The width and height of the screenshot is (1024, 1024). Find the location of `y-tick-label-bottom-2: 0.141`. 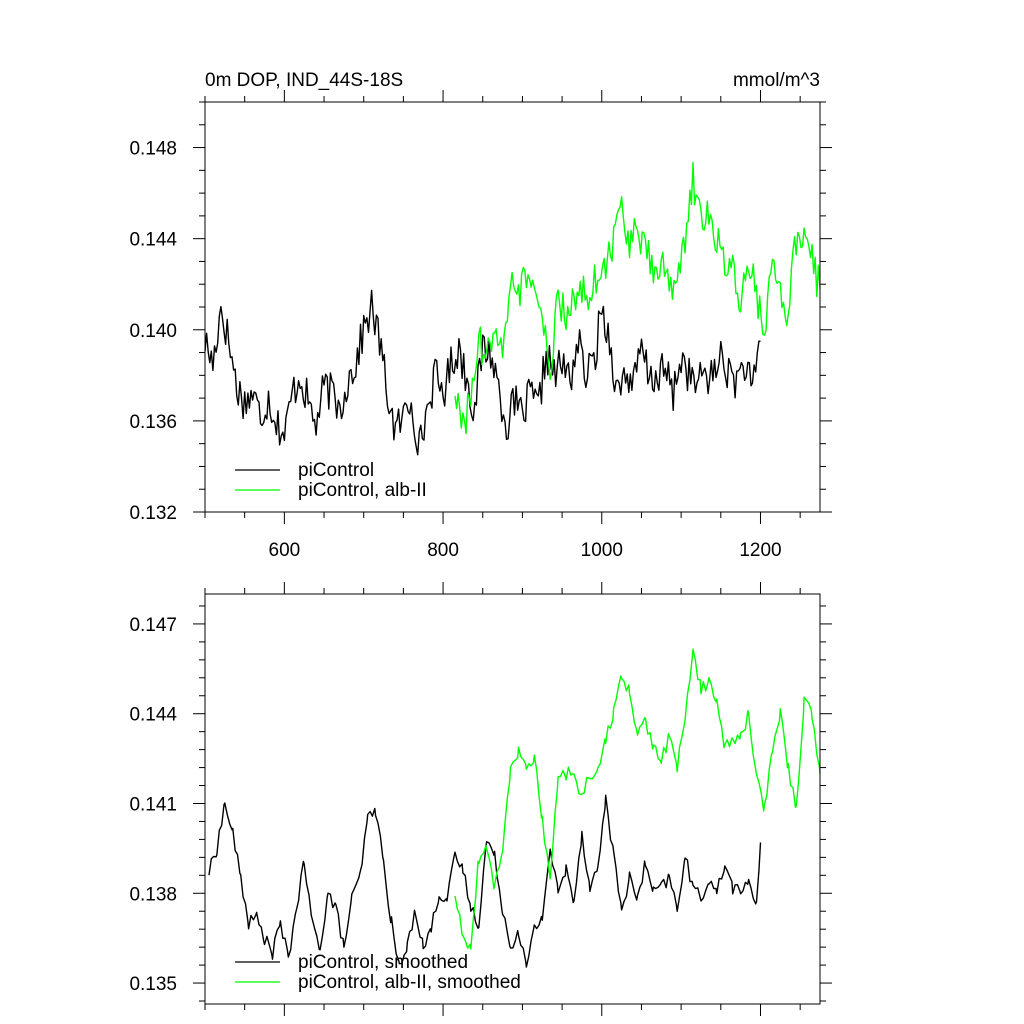

y-tick-label-bottom-2: 0.141 is located at coordinates (153, 804).